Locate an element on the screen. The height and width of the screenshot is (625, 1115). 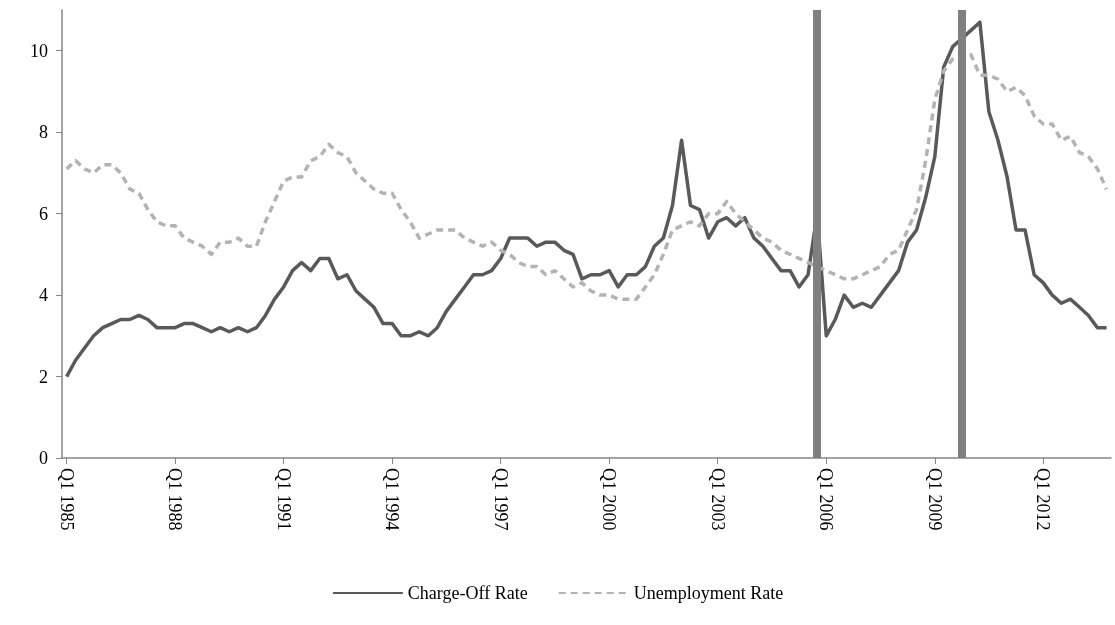
y-tick-label: 10 is located at coordinates (39, 50).